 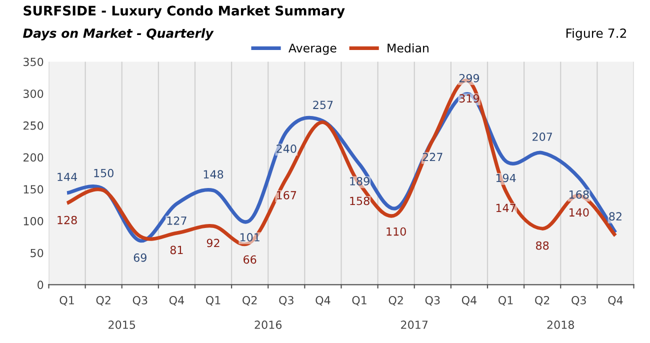 I want to click on caption: Figure 7.2, so click(x=596, y=34).